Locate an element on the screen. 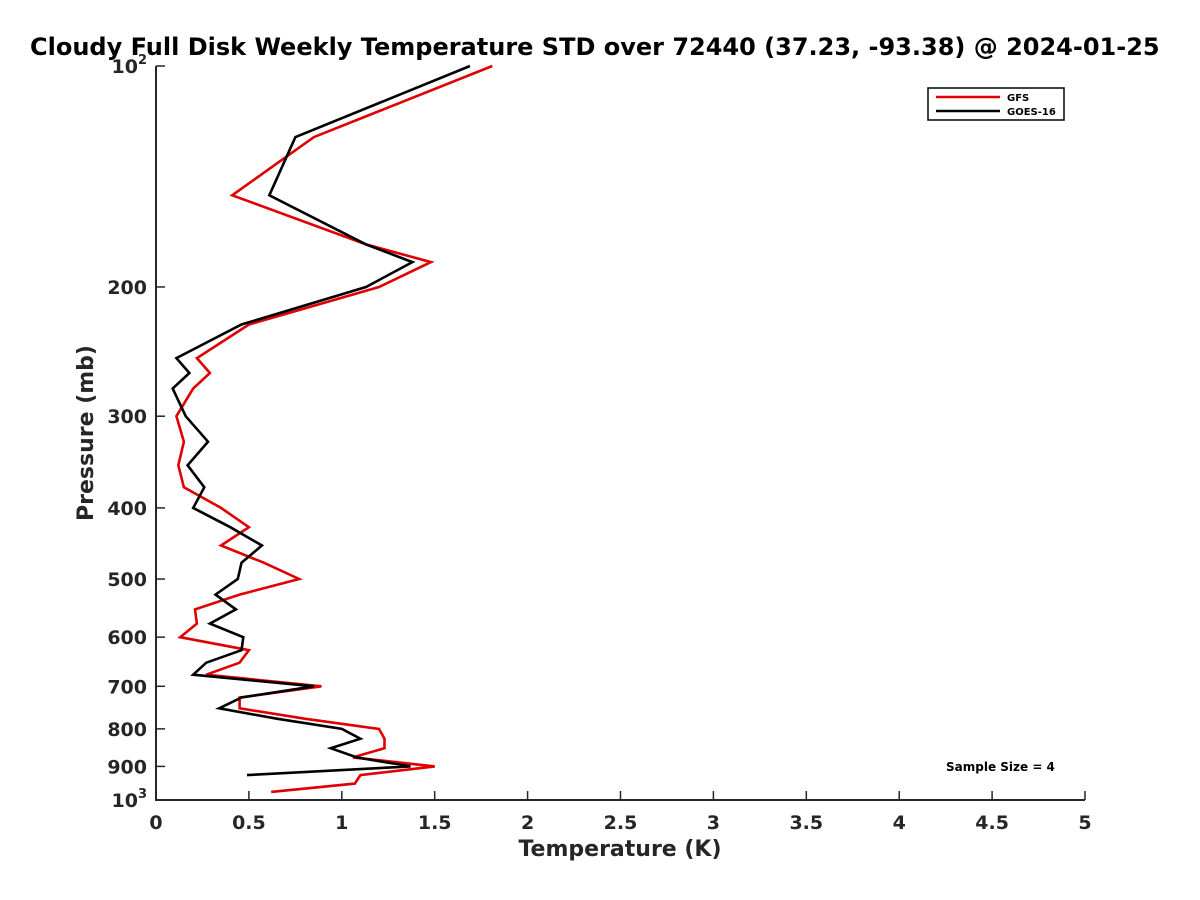 The height and width of the screenshot is (900, 1200). legend-label-goes: GOES-16 is located at coordinates (1031, 112).